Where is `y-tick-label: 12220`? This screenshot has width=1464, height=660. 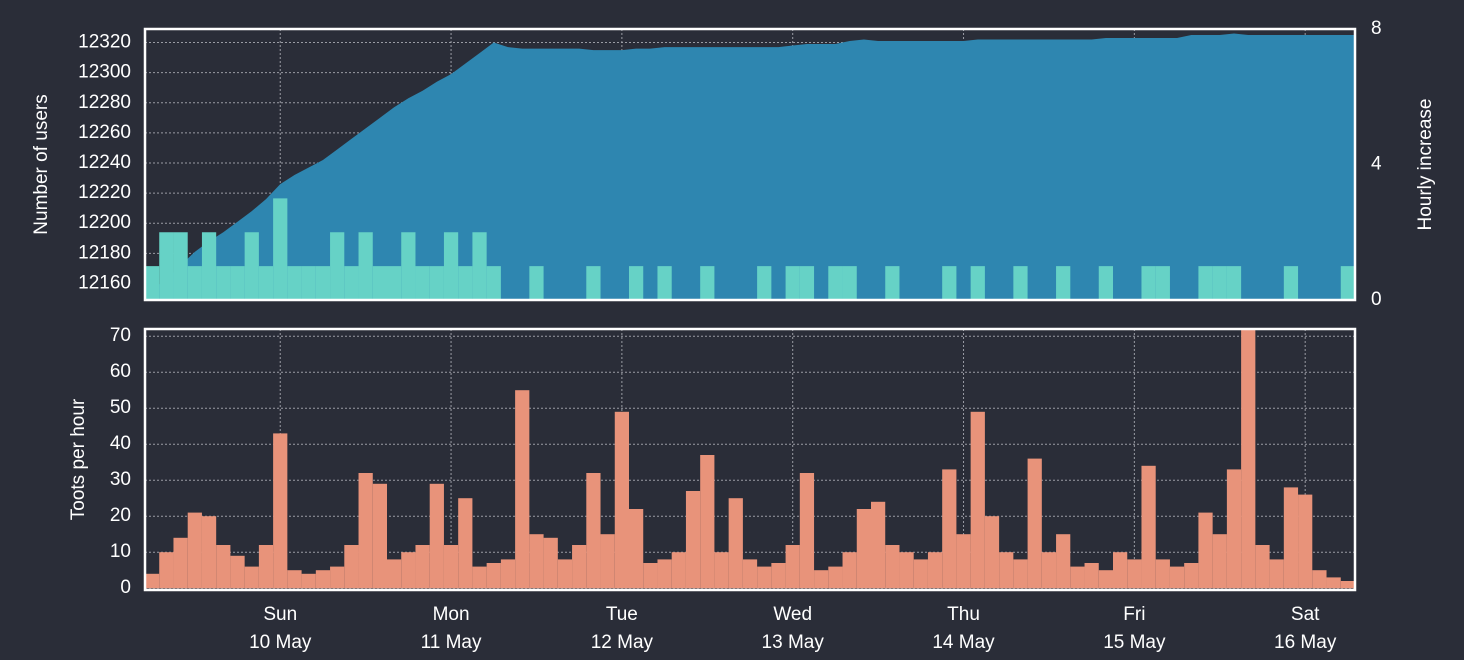 y-tick-label: 12220 is located at coordinates (104, 192).